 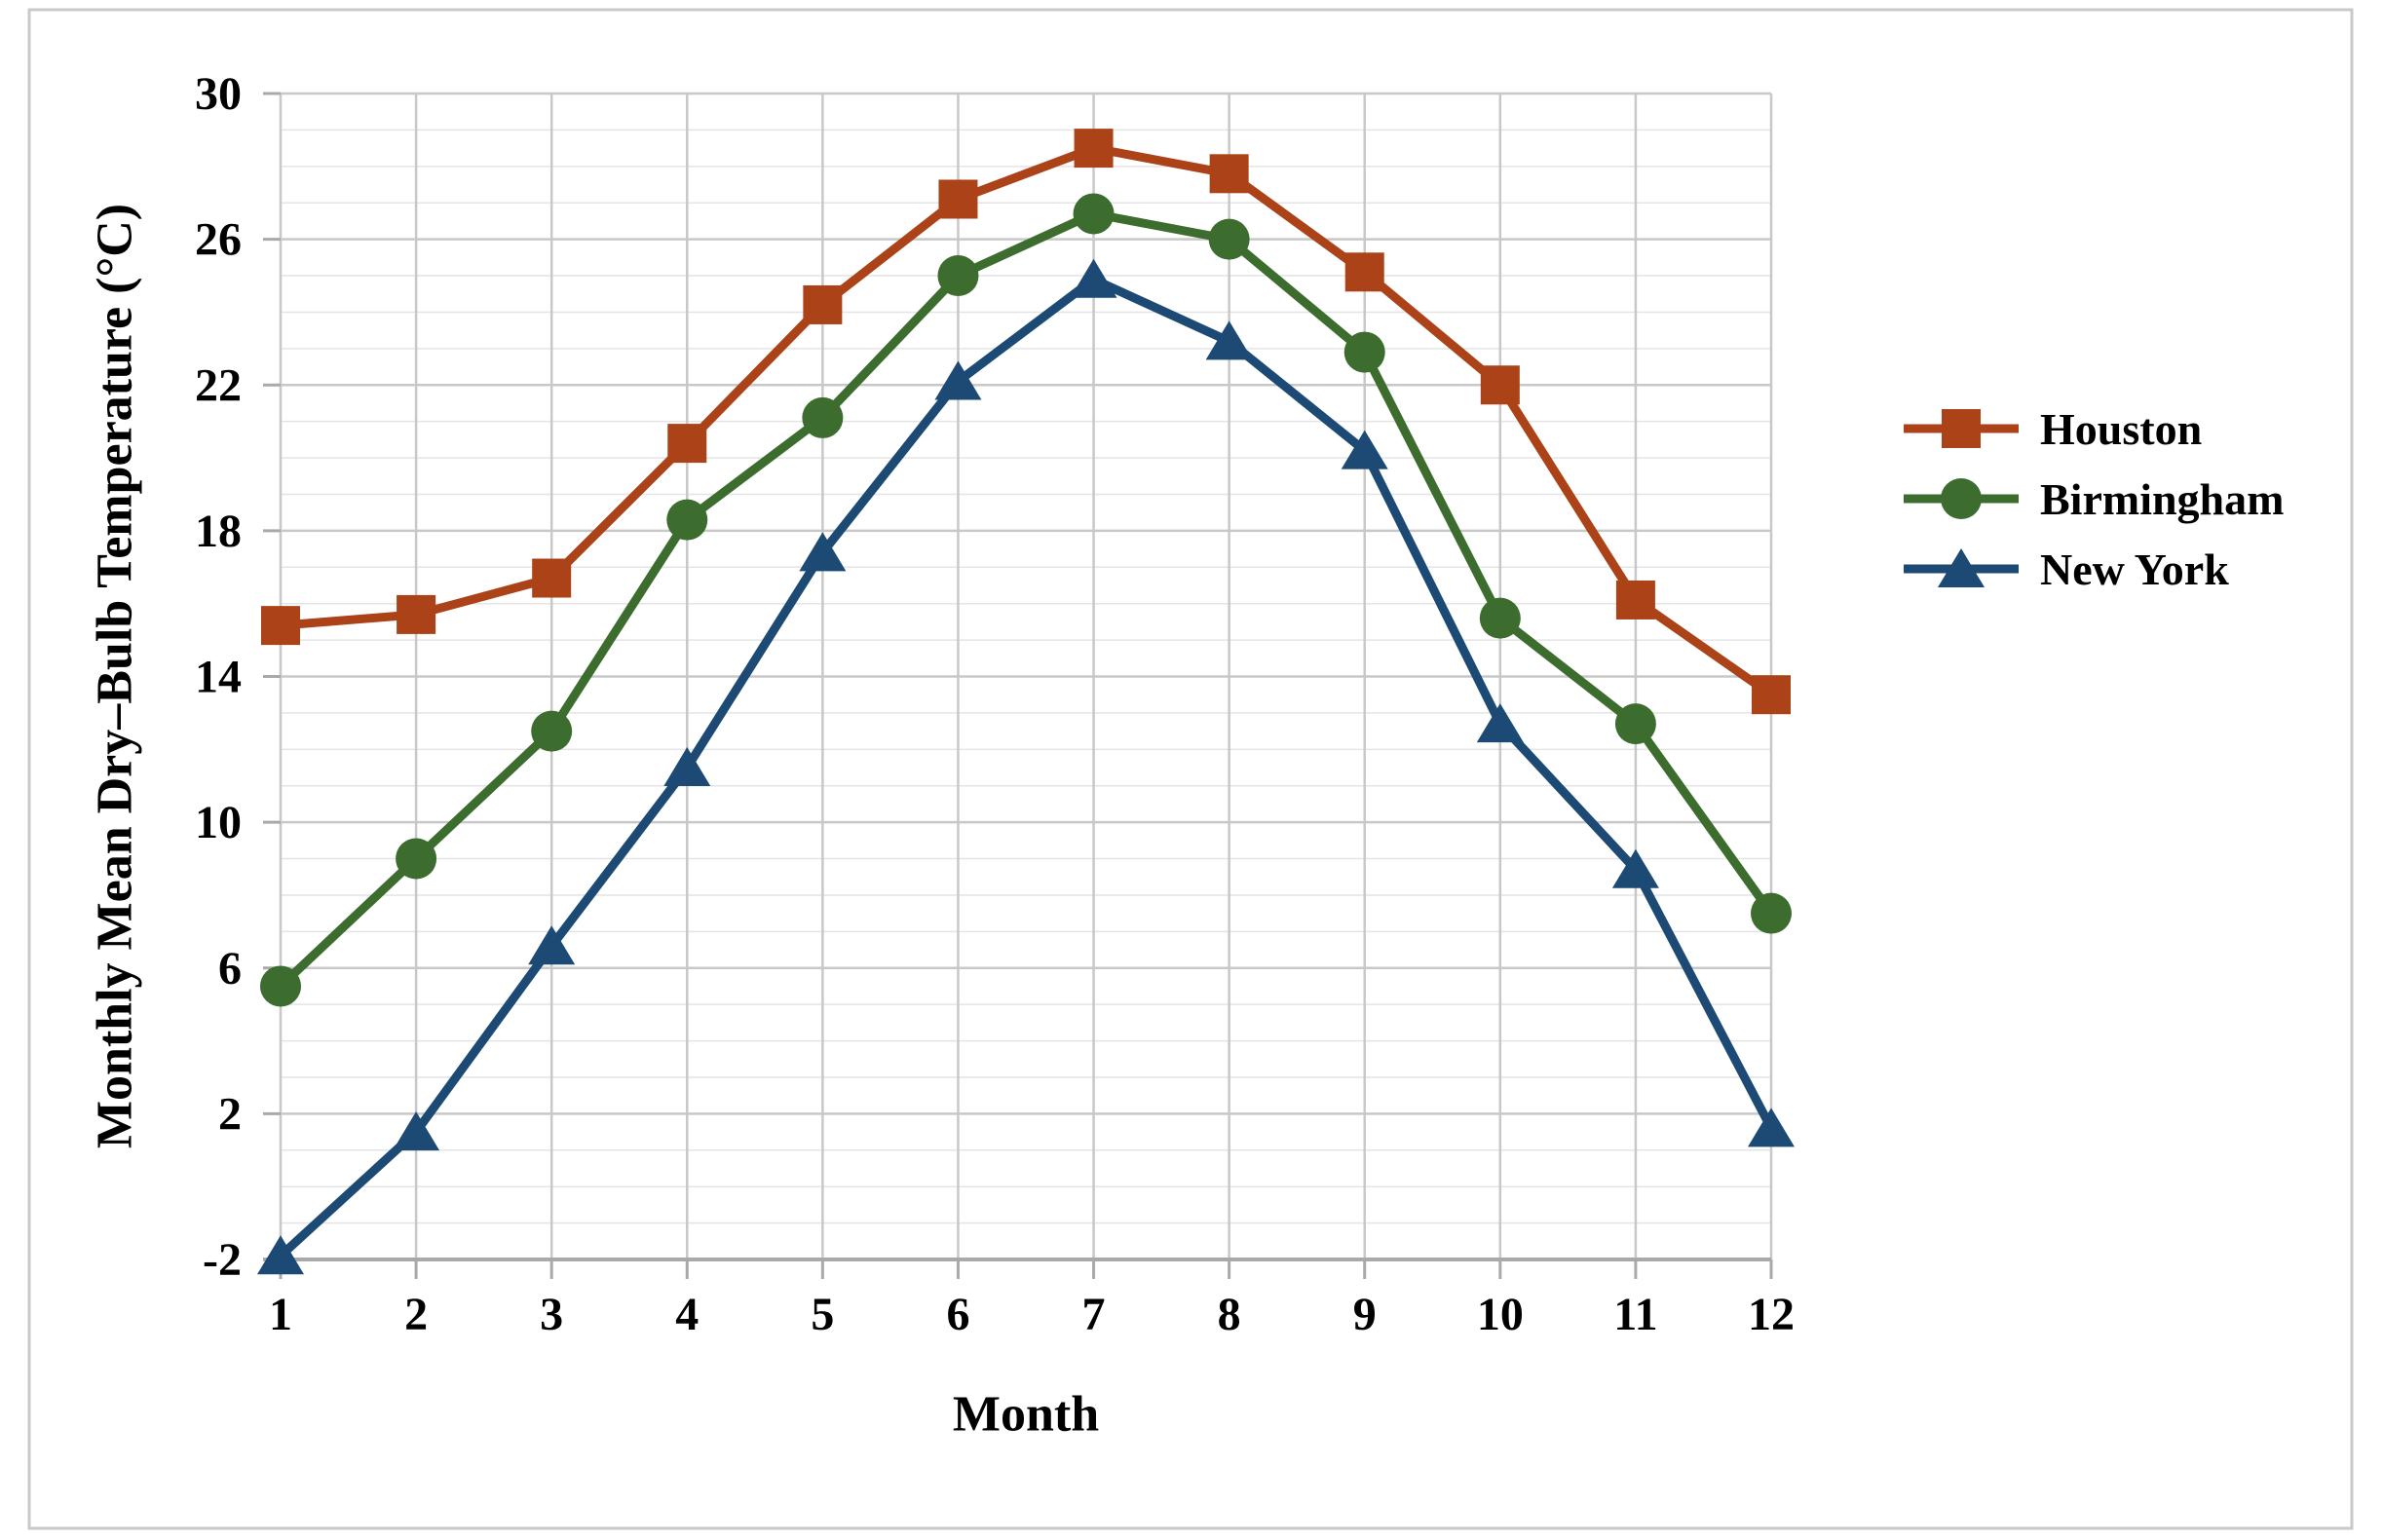 I want to click on legend-marker-new-york-icon, so click(x=1961, y=567).